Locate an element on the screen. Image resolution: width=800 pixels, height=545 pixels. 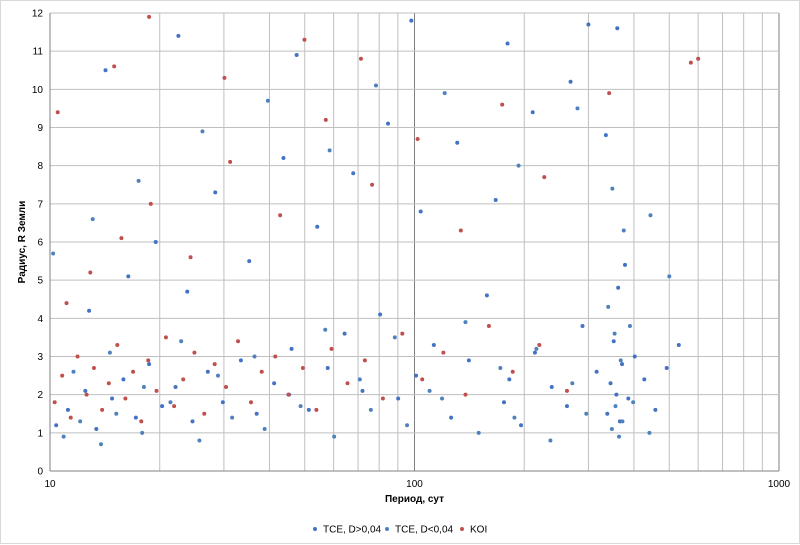
y-tick-label: 10 is located at coordinates (38, 90).